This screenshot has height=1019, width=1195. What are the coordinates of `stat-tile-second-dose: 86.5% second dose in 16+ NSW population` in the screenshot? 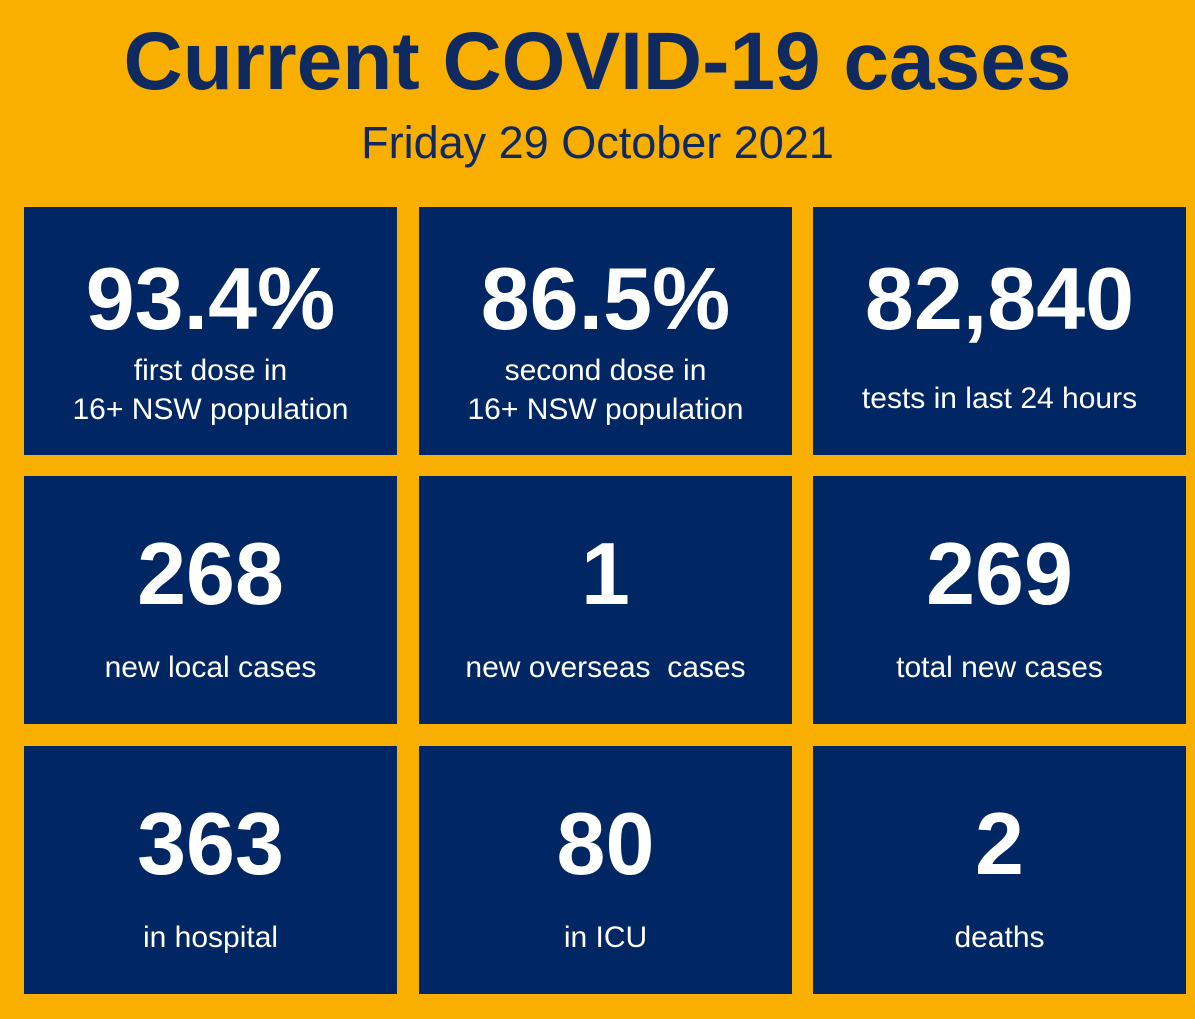 It's located at (605, 331).